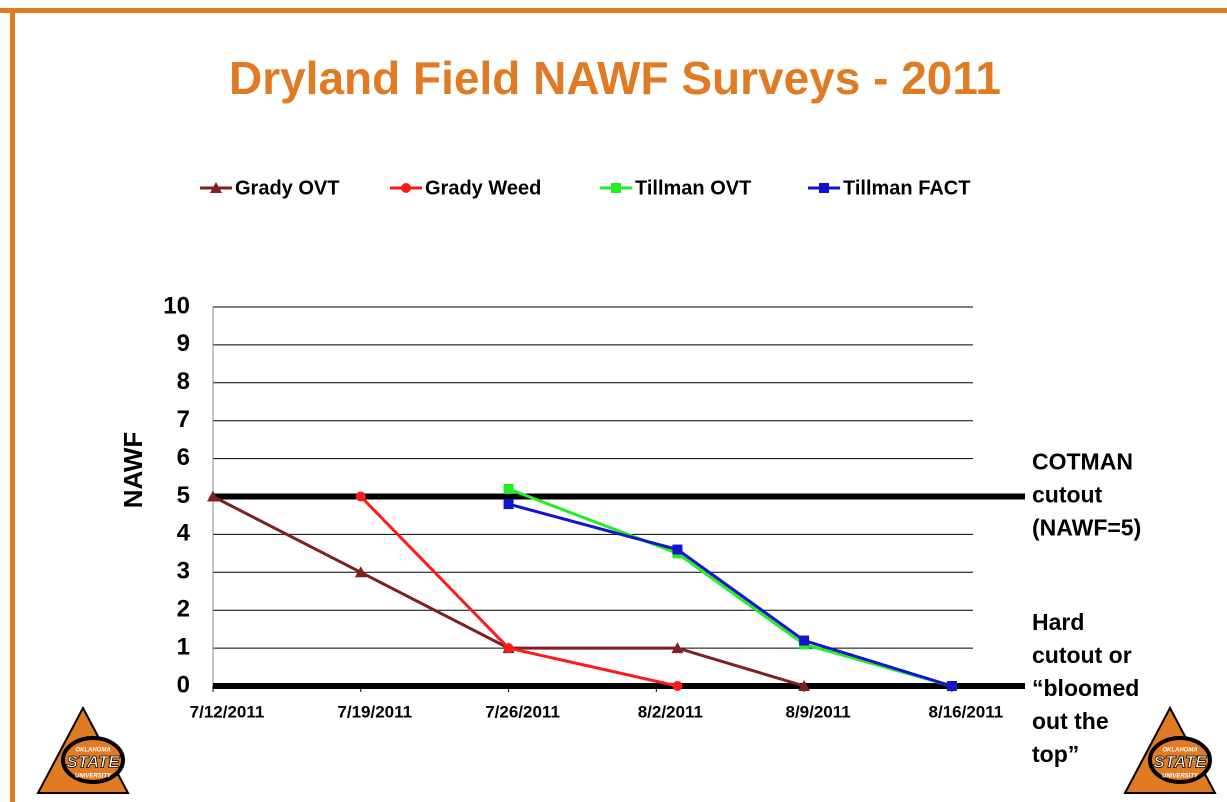 This screenshot has width=1227, height=802. I want to click on legend-item: Tillman OVT, so click(675, 188).